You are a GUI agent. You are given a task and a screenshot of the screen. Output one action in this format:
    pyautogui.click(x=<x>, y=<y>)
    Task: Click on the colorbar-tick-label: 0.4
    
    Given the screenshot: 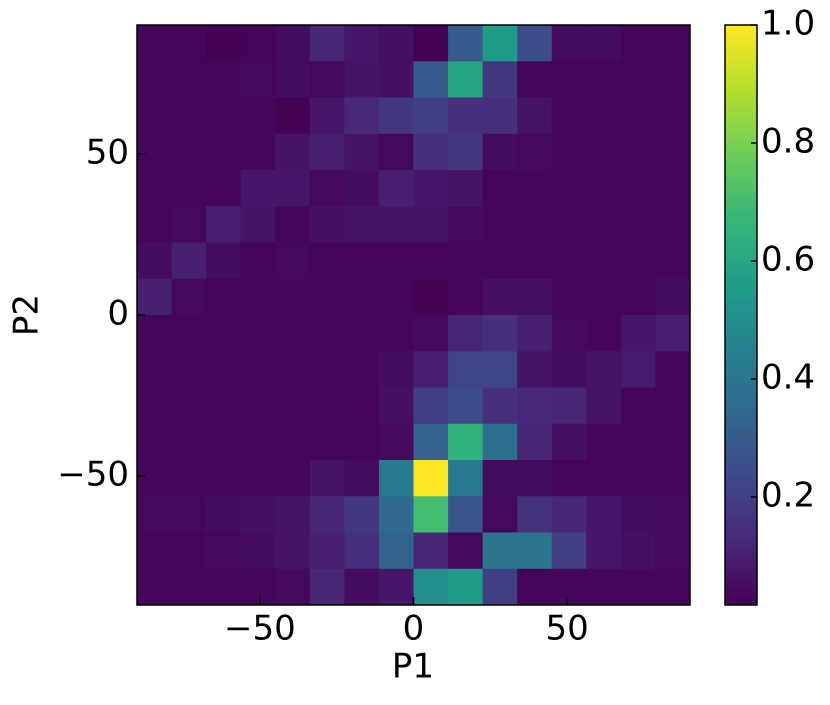 What is the action you would take?
    pyautogui.click(x=788, y=378)
    